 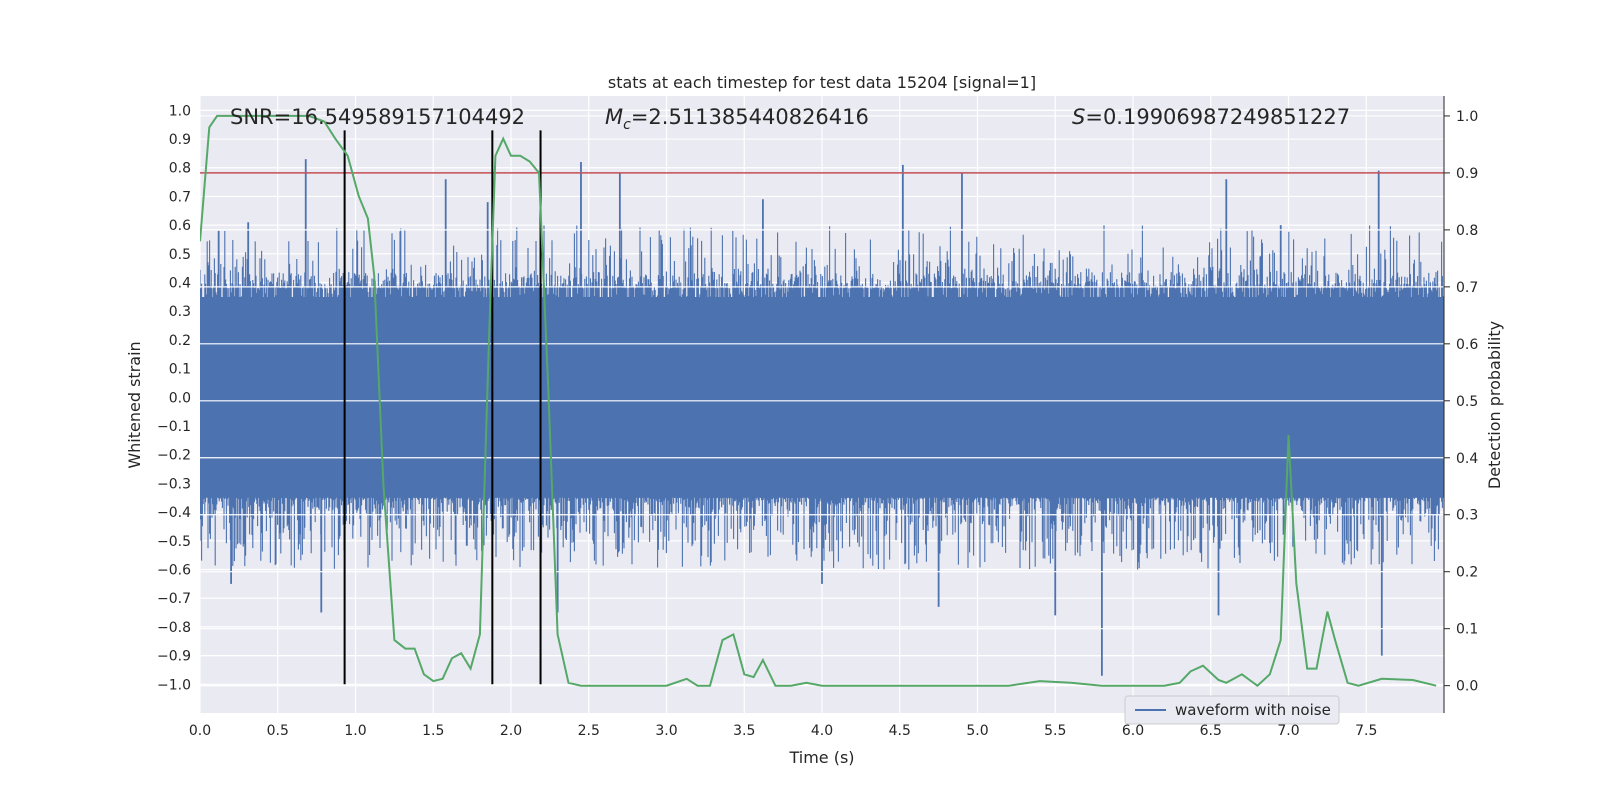 What do you see at coordinates (1467, 630) in the screenshot?
I see `y2-tick-label: 0.1` at bounding box center [1467, 630].